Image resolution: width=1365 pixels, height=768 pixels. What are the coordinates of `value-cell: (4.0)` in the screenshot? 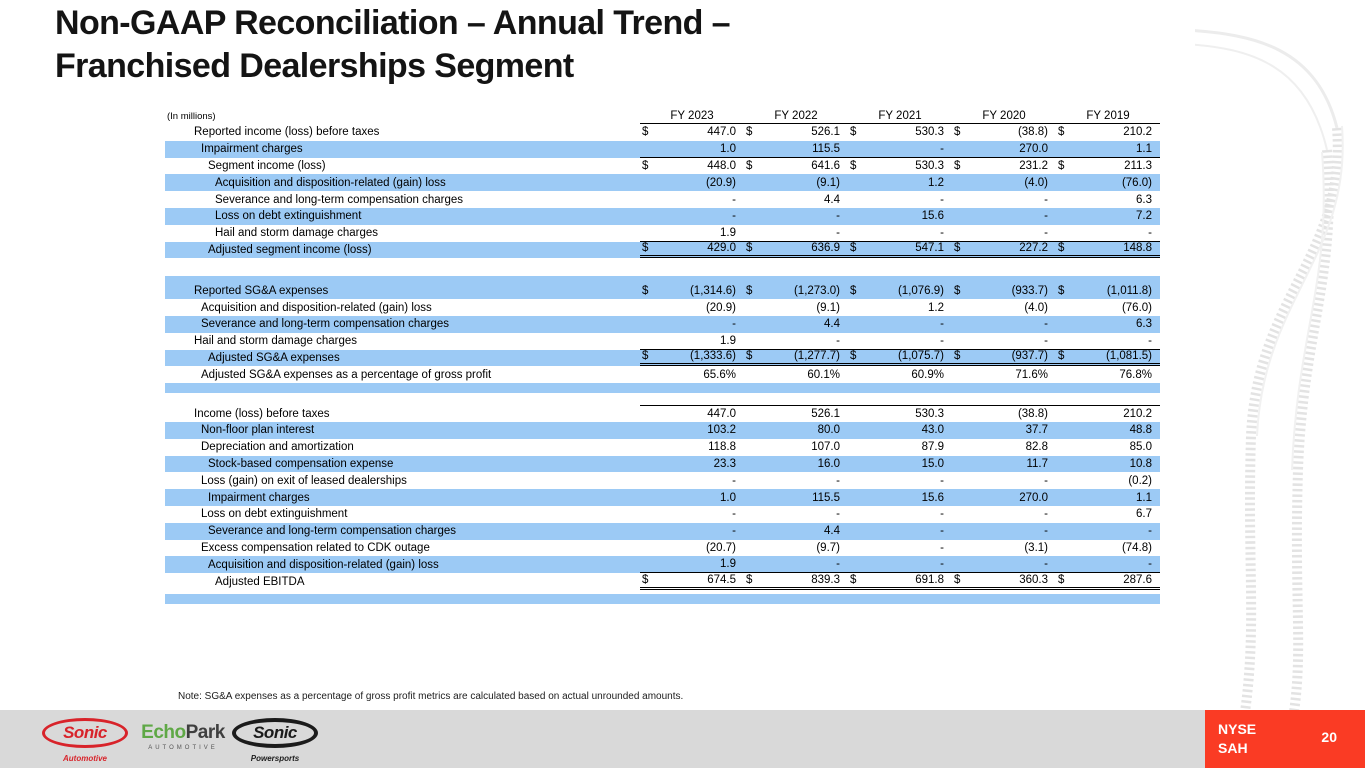 It's located at (1004, 183).